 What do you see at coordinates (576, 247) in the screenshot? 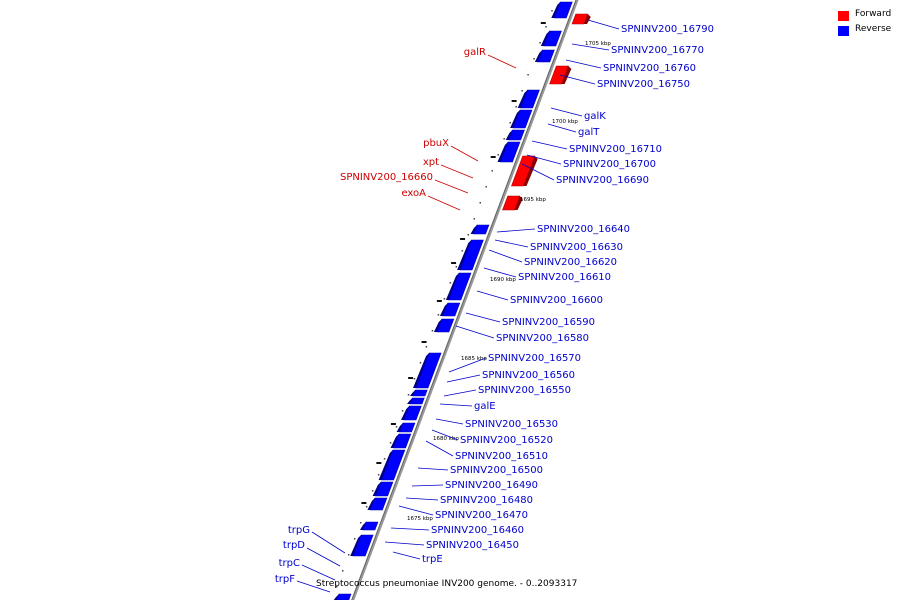
I see `gene-label-reverse: SPNINV200_16630` at bounding box center [576, 247].